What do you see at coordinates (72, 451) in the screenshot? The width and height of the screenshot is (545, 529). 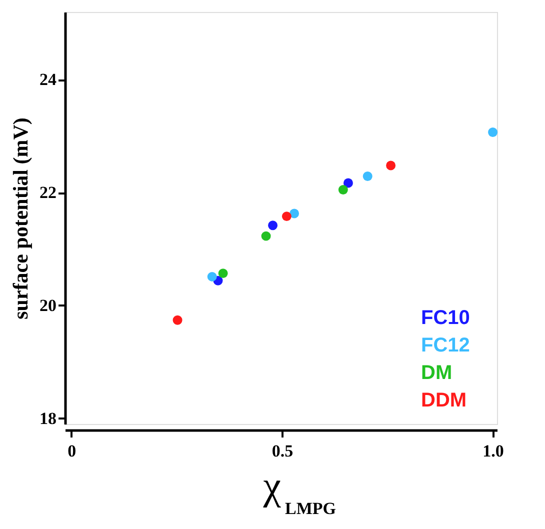 I see `x-tick-label: 0` at bounding box center [72, 451].